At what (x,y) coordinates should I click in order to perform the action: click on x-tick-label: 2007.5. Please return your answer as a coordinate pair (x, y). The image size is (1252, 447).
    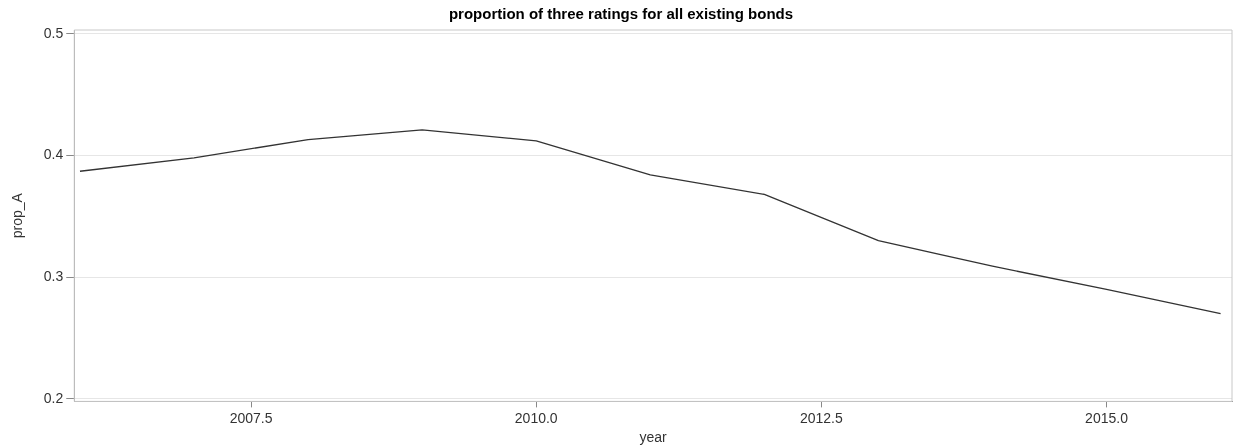
    Looking at the image, I should click on (251, 417).